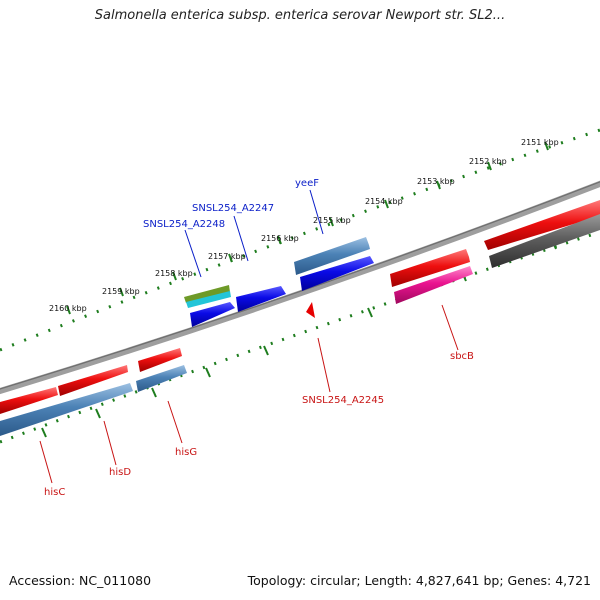  I want to click on label-hisD: hisD, so click(120, 472).